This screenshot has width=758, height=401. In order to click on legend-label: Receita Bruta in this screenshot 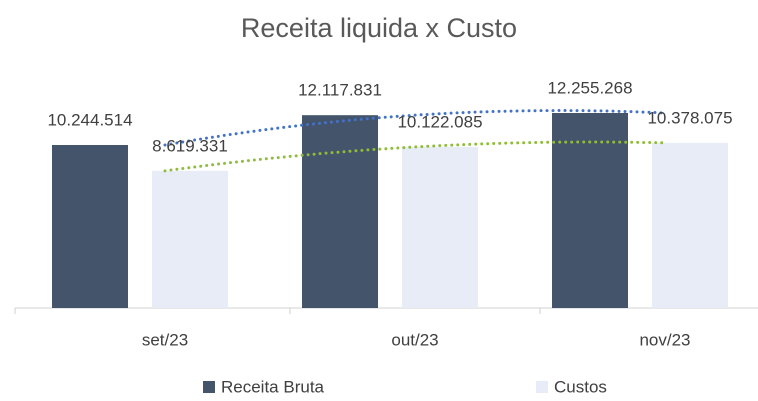, I will do `click(273, 386)`.